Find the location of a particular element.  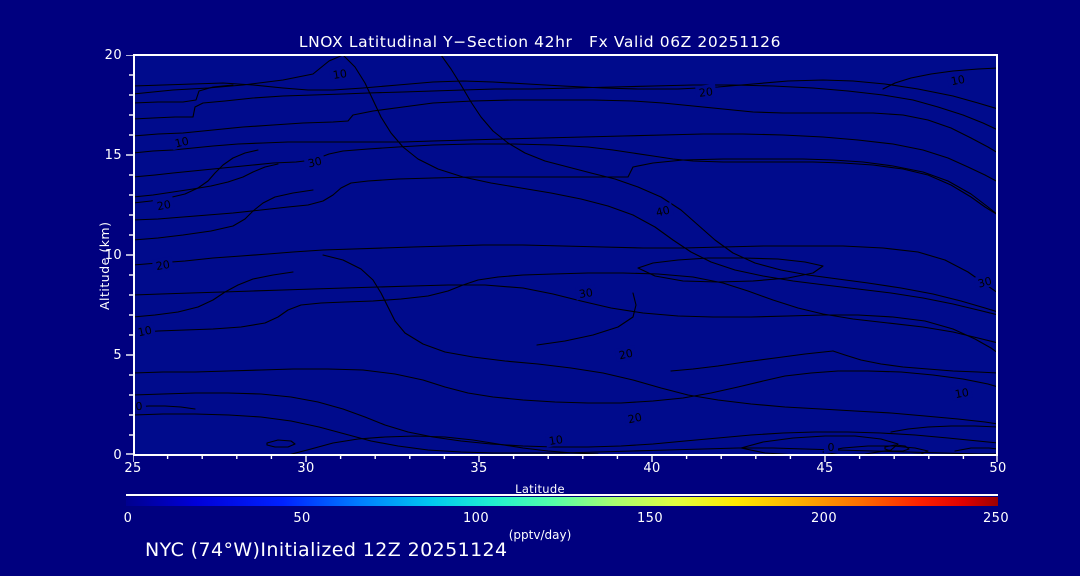

y-tick-label-5: 5 is located at coordinates (117, 355).